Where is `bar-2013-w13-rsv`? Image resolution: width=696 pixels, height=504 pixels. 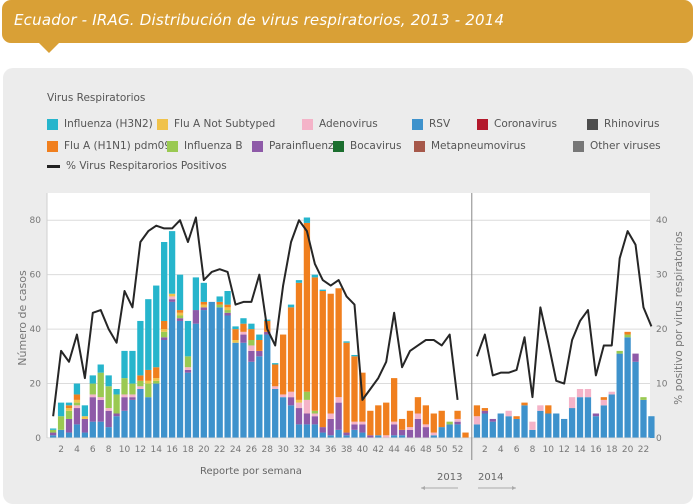
bar-2013-w13-rsv is located at coordinates (148, 417).